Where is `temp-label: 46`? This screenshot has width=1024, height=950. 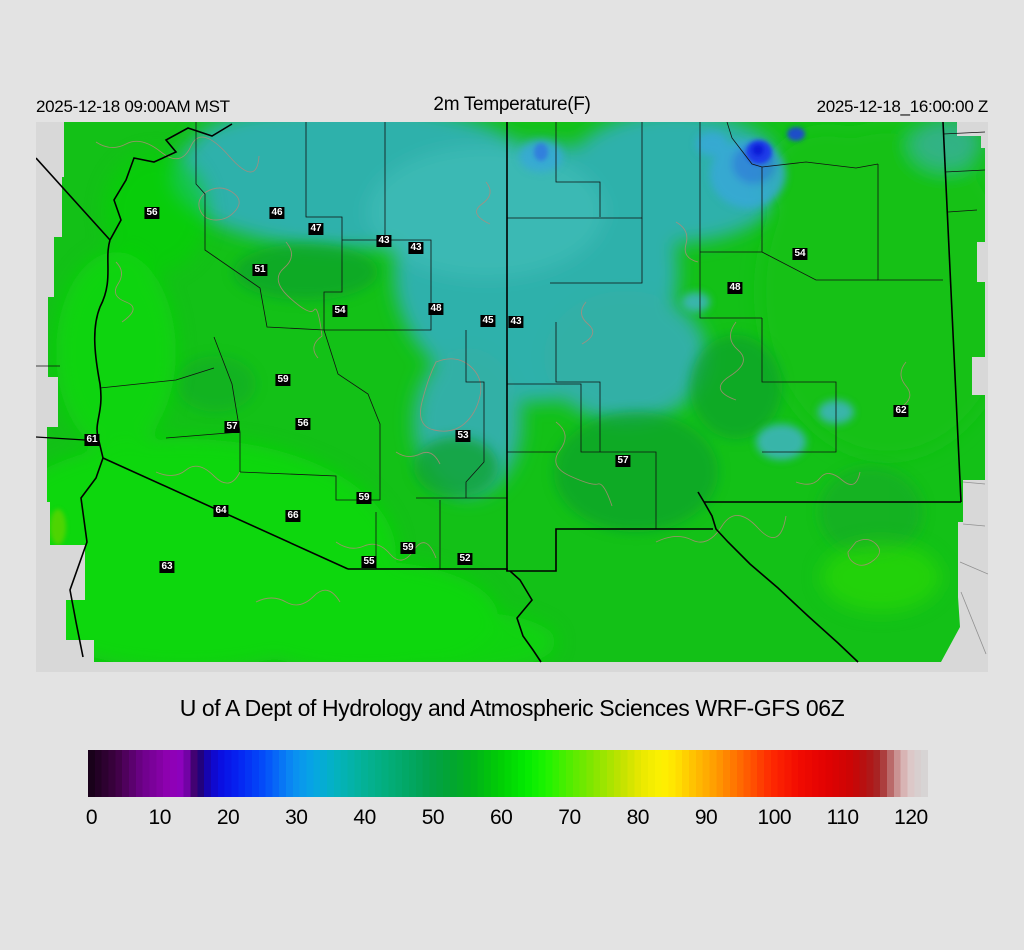 temp-label: 46 is located at coordinates (277, 213).